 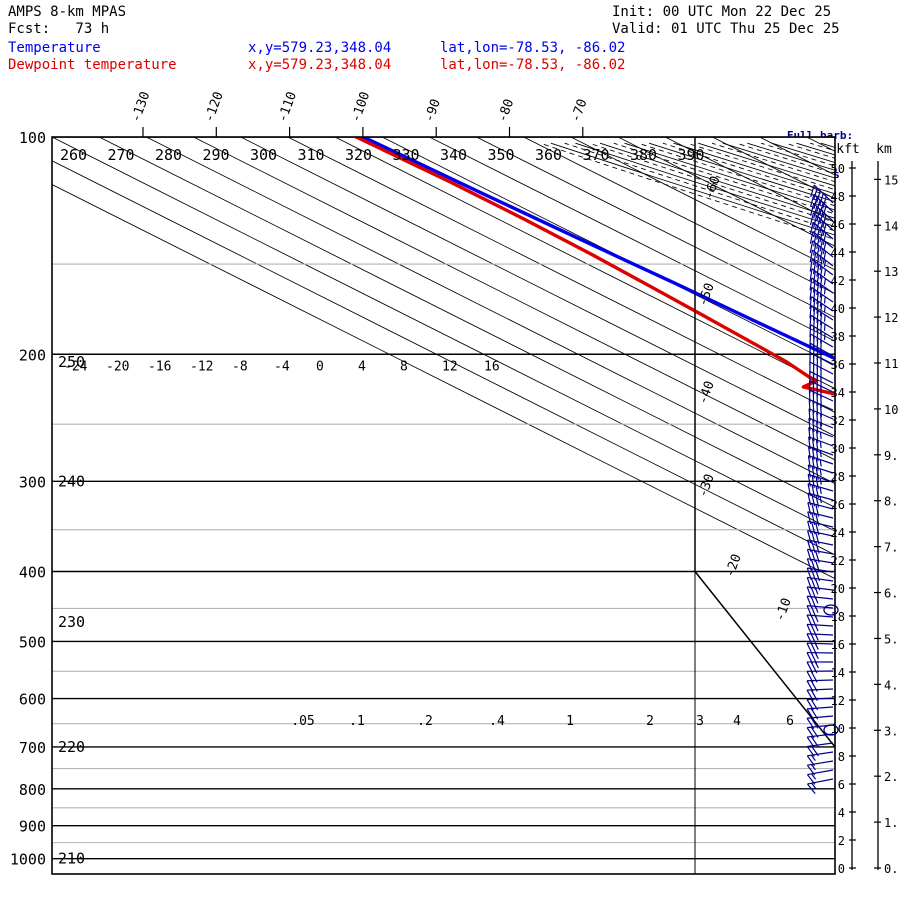 I want to click on kft-tick-label: 20, so click(x=838, y=589).